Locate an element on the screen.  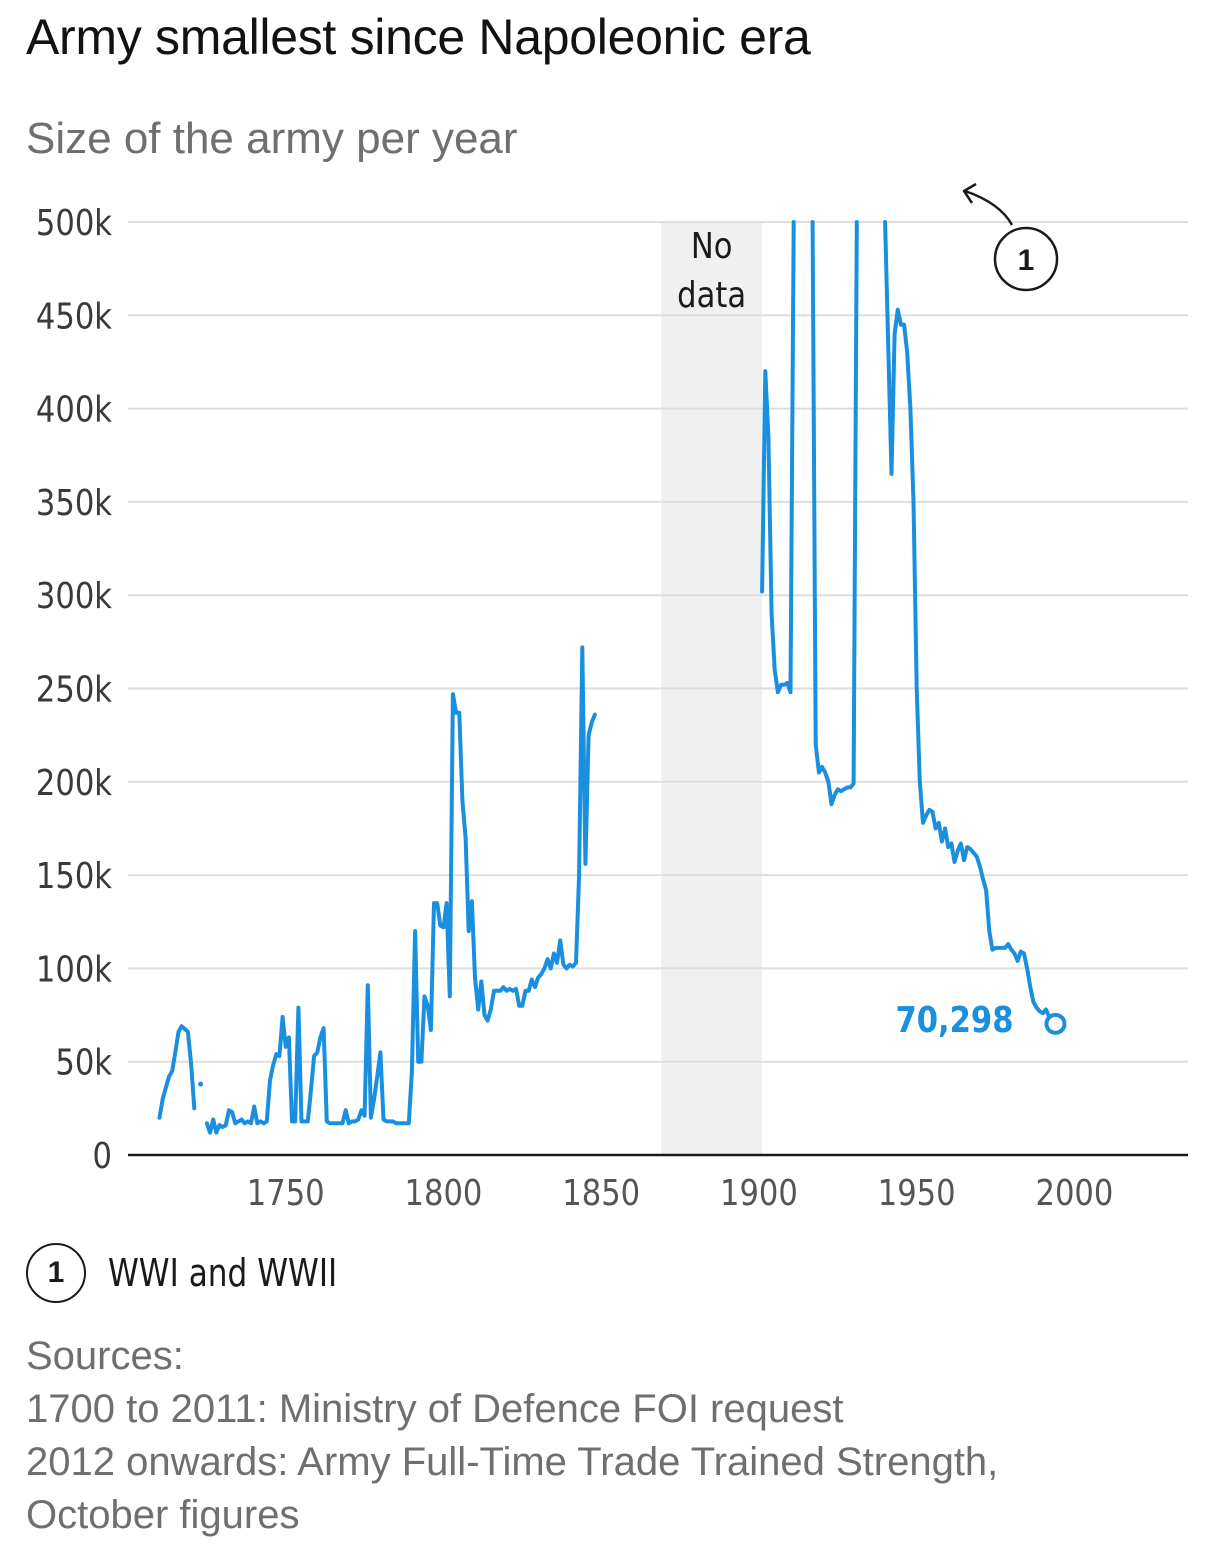
callout-marker-label: 1 is located at coordinates (1026, 260).